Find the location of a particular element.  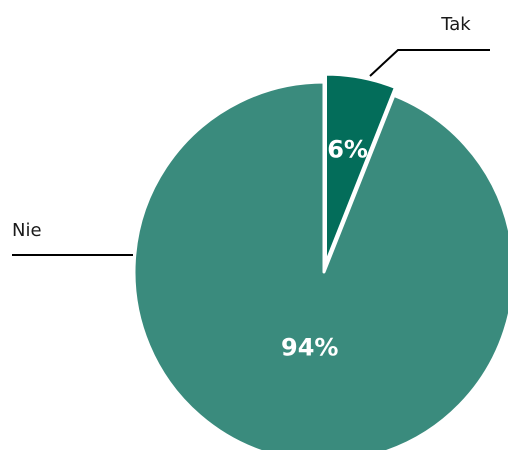

pie-category-label-tak: Tak is located at coordinates (455, 24).